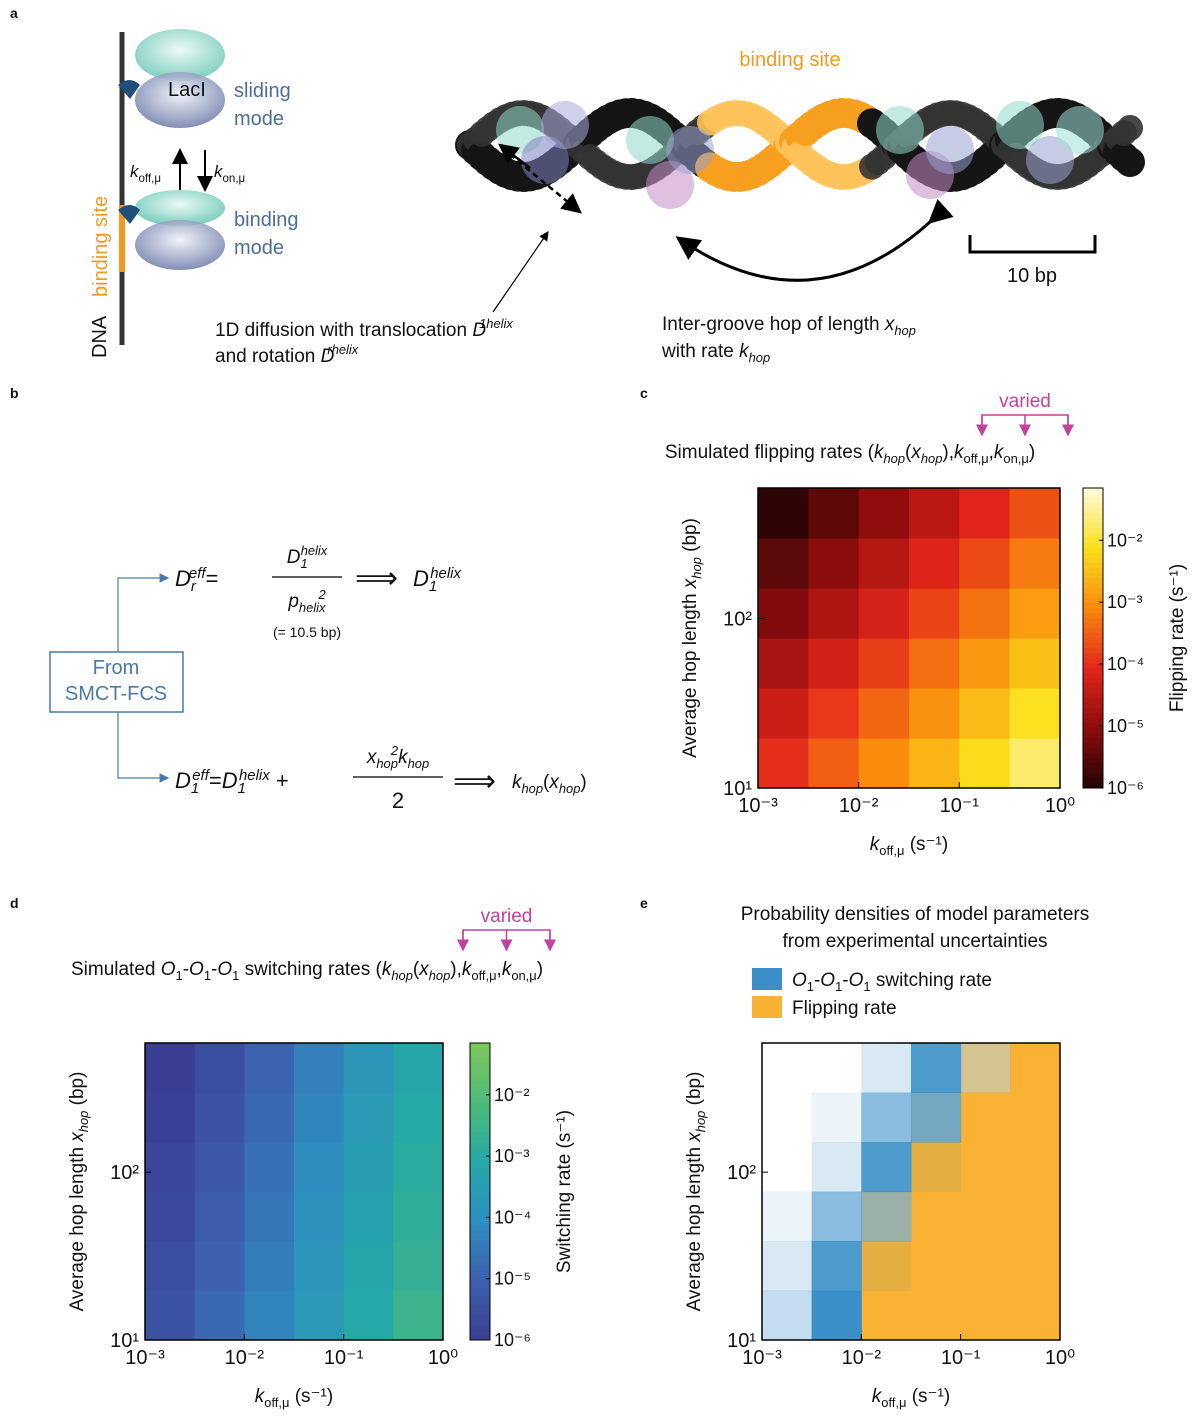 The width and height of the screenshot is (1195, 1418). What do you see at coordinates (499, 323) in the screenshot?
I see `text-part: helix` at bounding box center [499, 323].